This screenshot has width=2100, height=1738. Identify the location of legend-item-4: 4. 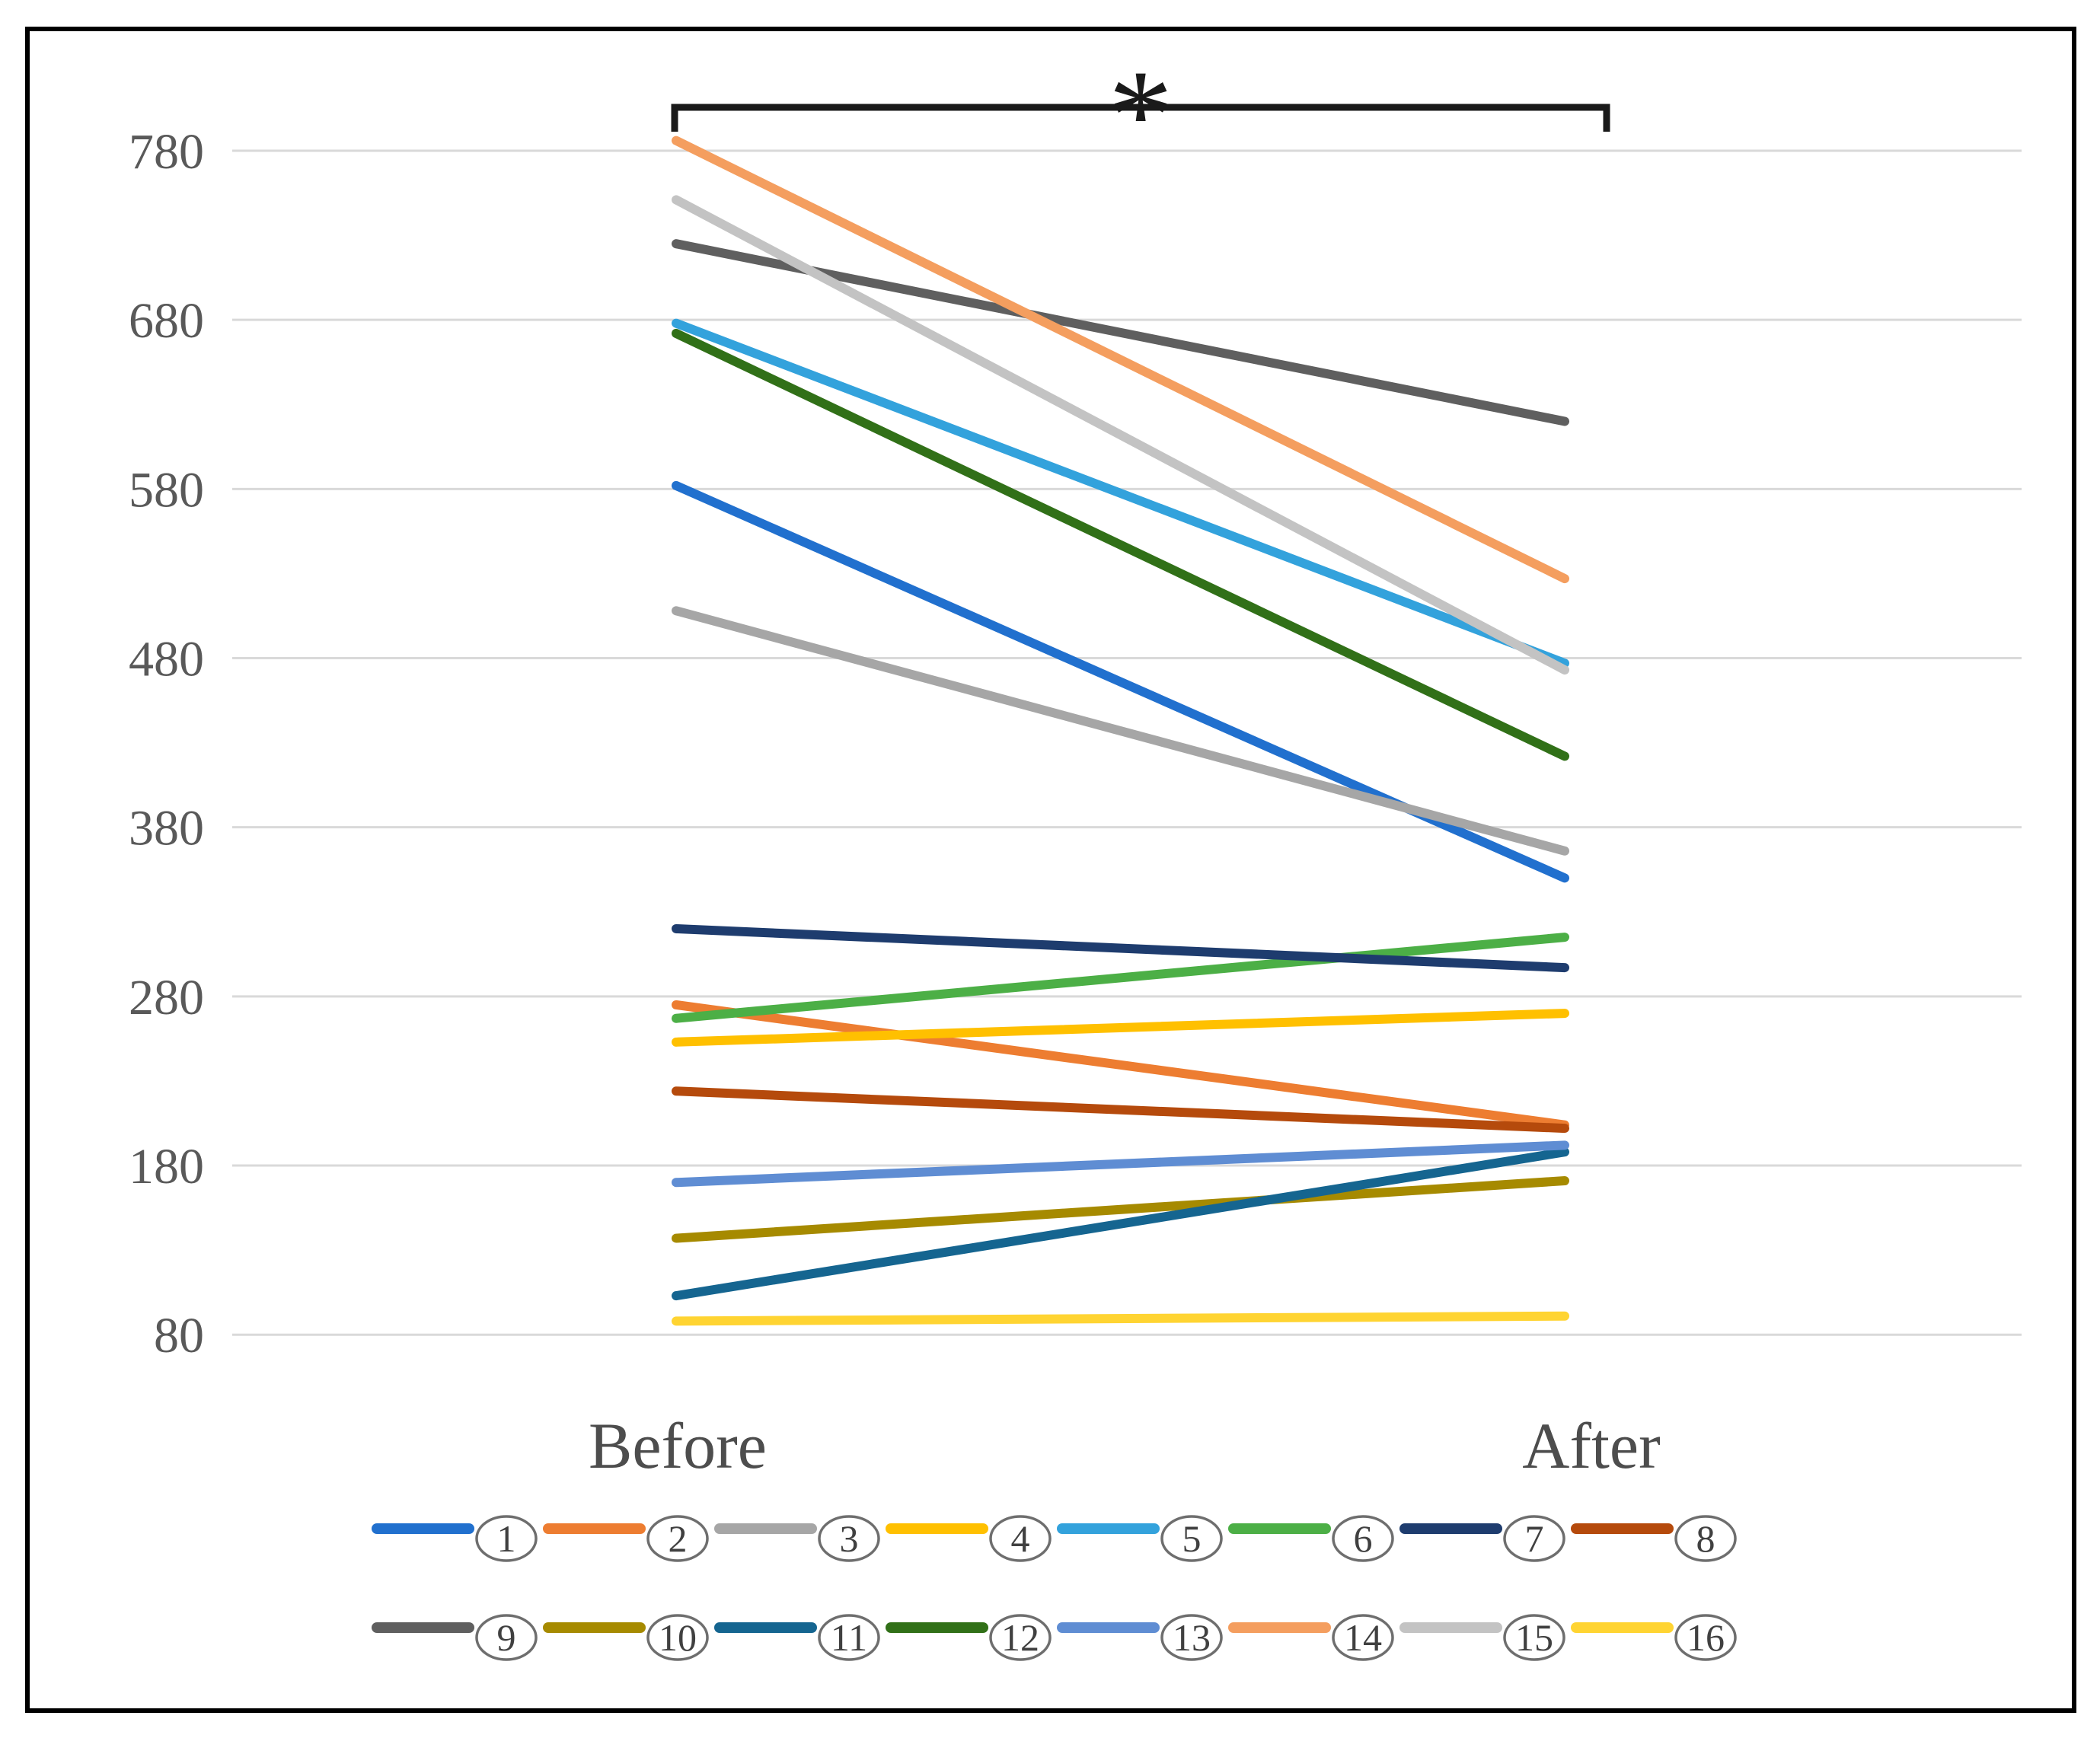
(969, 1538).